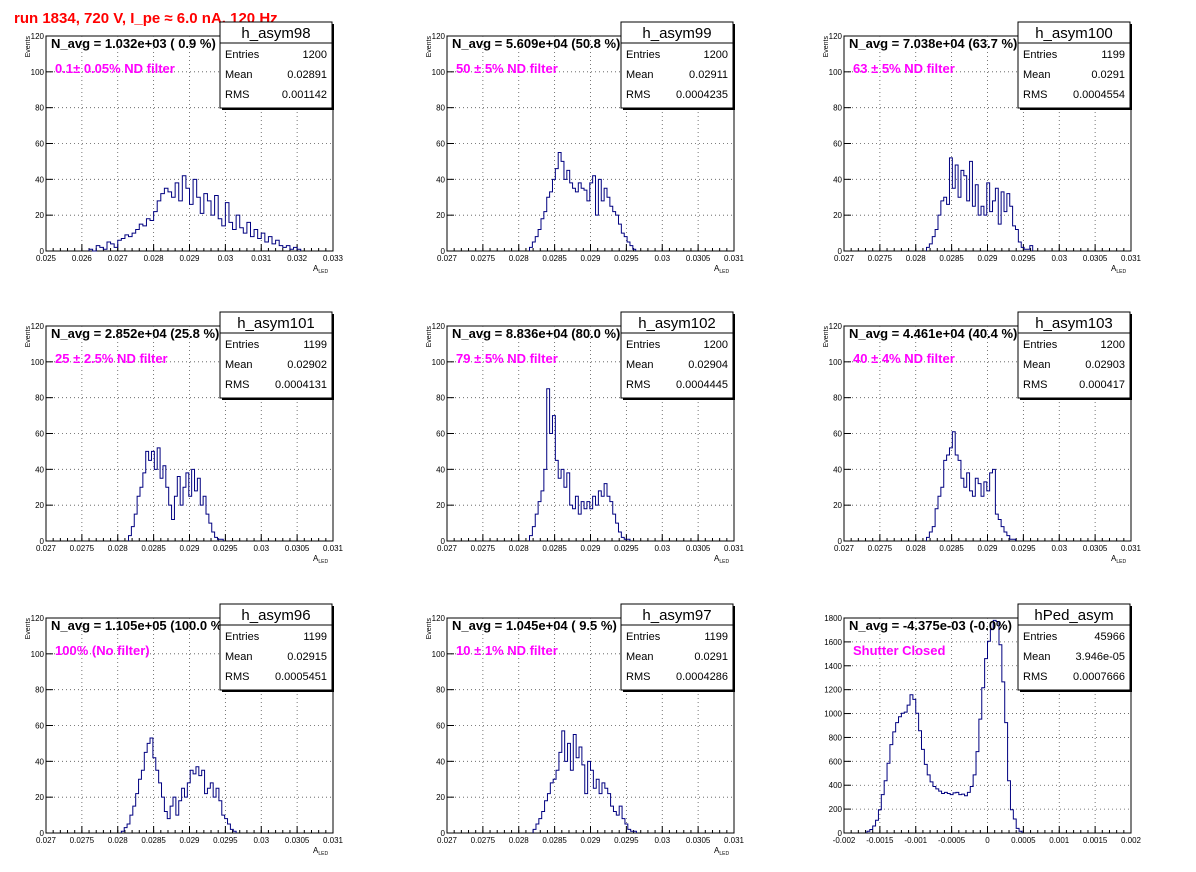 The height and width of the screenshot is (872, 1196). What do you see at coordinates (118, 548) in the screenshot?
I see `x-tick-label: 0.028` at bounding box center [118, 548].